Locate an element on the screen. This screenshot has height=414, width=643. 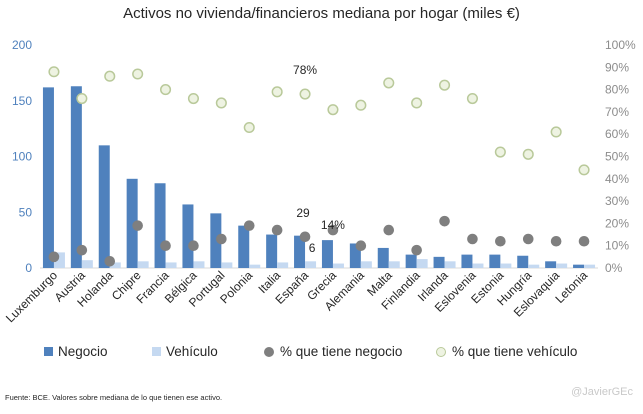
point-que-tiene-vehiculo-hungria is located at coordinates (528, 154).